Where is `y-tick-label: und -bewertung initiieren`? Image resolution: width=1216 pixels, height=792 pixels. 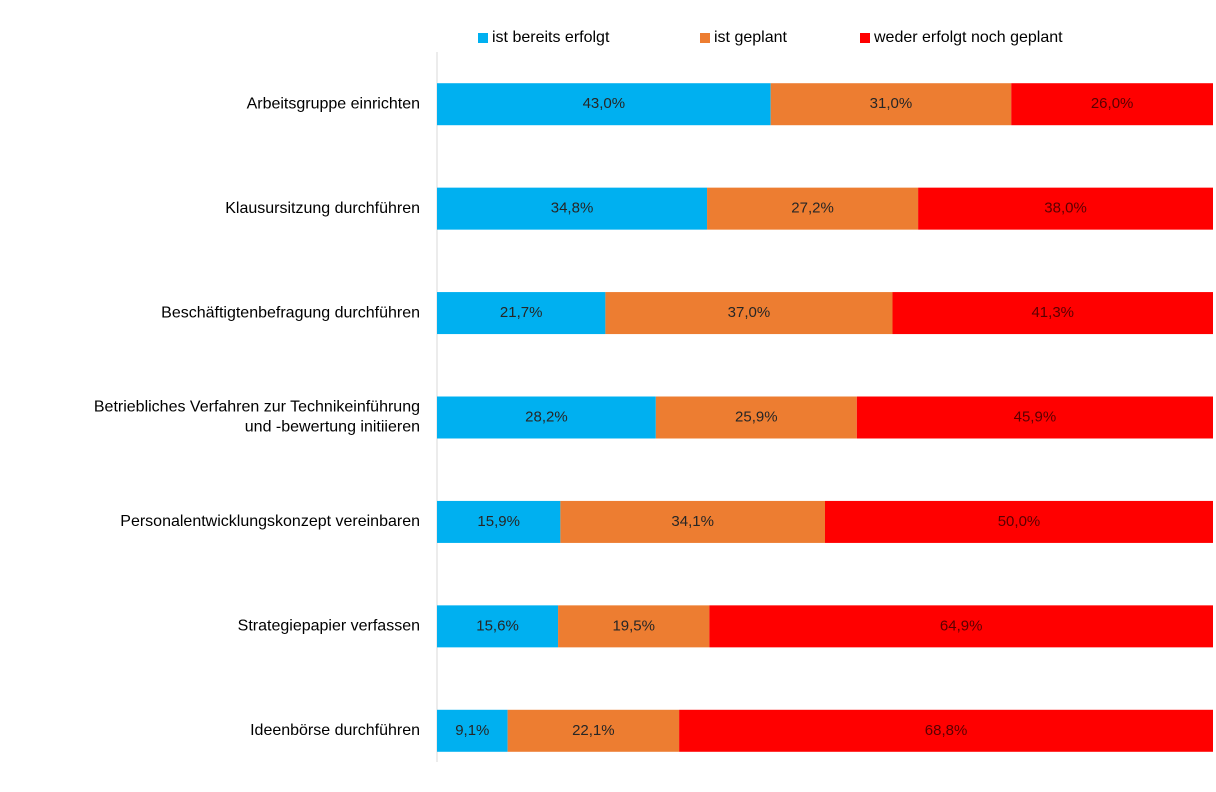
y-tick-label: und -bewertung initiieren is located at coordinates (332, 427).